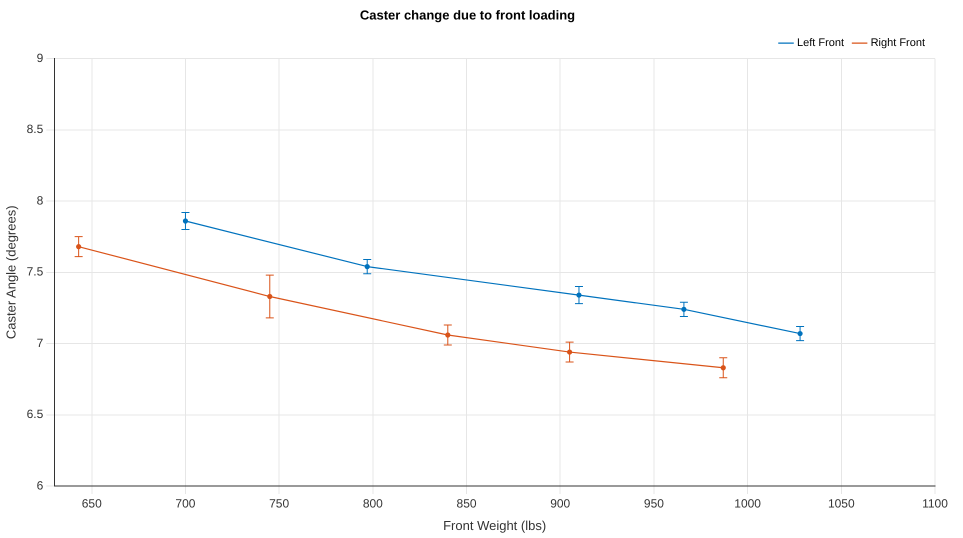  What do you see at coordinates (40, 485) in the screenshot?
I see `y-tick-label: 6` at bounding box center [40, 485].